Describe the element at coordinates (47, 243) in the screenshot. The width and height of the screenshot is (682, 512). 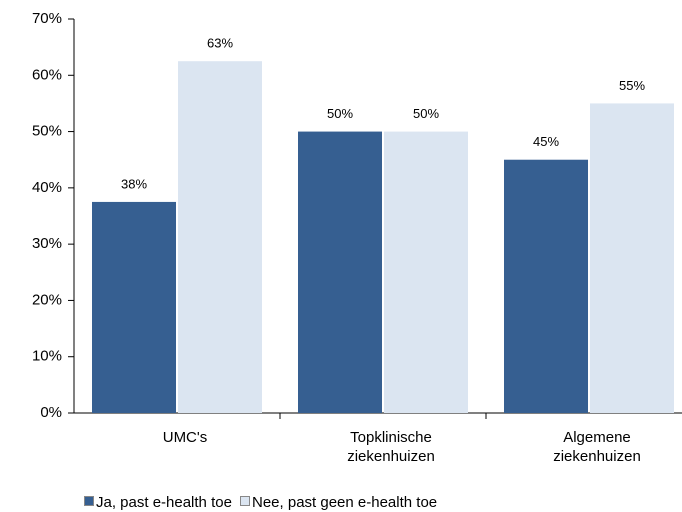
I see `y-tick-label: 30%` at that location.